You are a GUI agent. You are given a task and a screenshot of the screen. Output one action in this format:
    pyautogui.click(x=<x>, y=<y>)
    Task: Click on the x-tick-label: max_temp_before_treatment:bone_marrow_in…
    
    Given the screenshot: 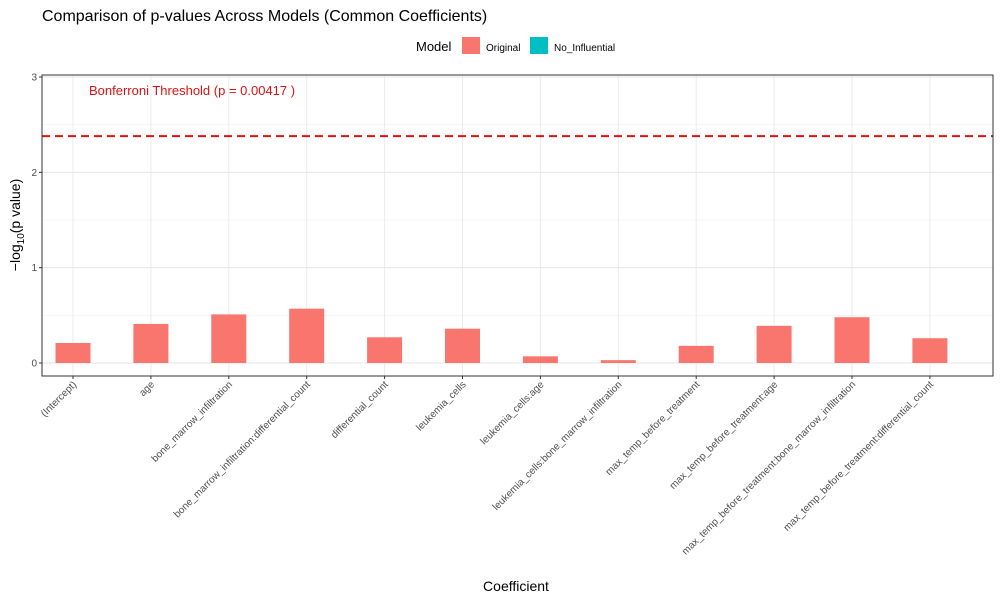 What is the action you would take?
    pyautogui.click(x=769, y=468)
    